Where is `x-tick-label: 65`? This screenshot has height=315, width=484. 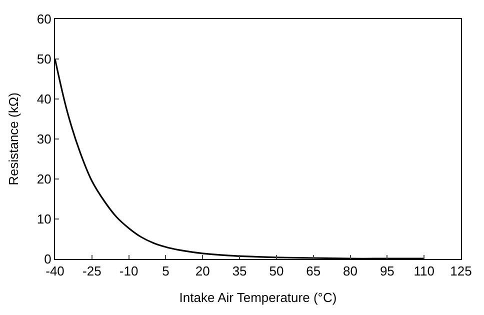
x-tick-label: 65 is located at coordinates (313, 271).